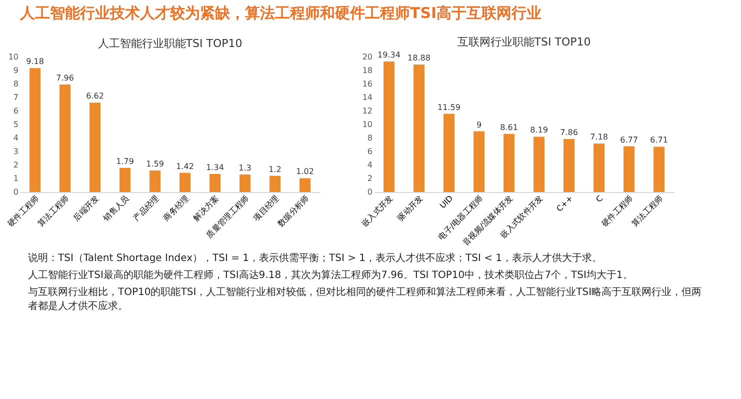 Image resolution: width=741 pixels, height=399 pixels. I want to click on data-label: 1.02, so click(305, 171).